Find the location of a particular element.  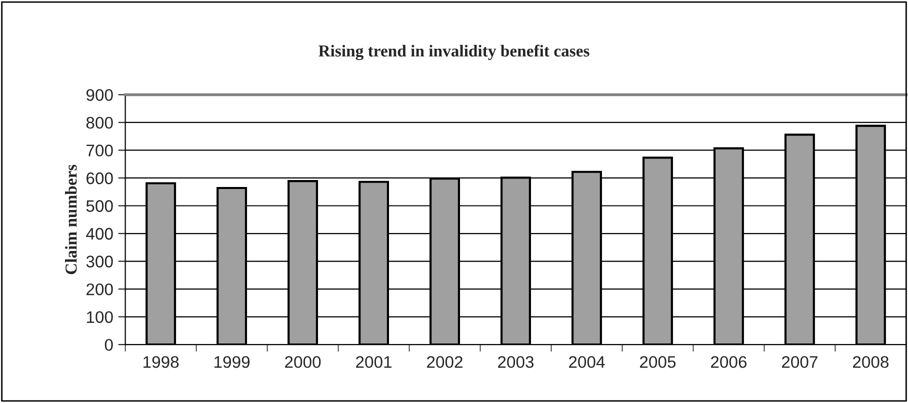

y-tick-label: 900 is located at coordinates (99, 95).